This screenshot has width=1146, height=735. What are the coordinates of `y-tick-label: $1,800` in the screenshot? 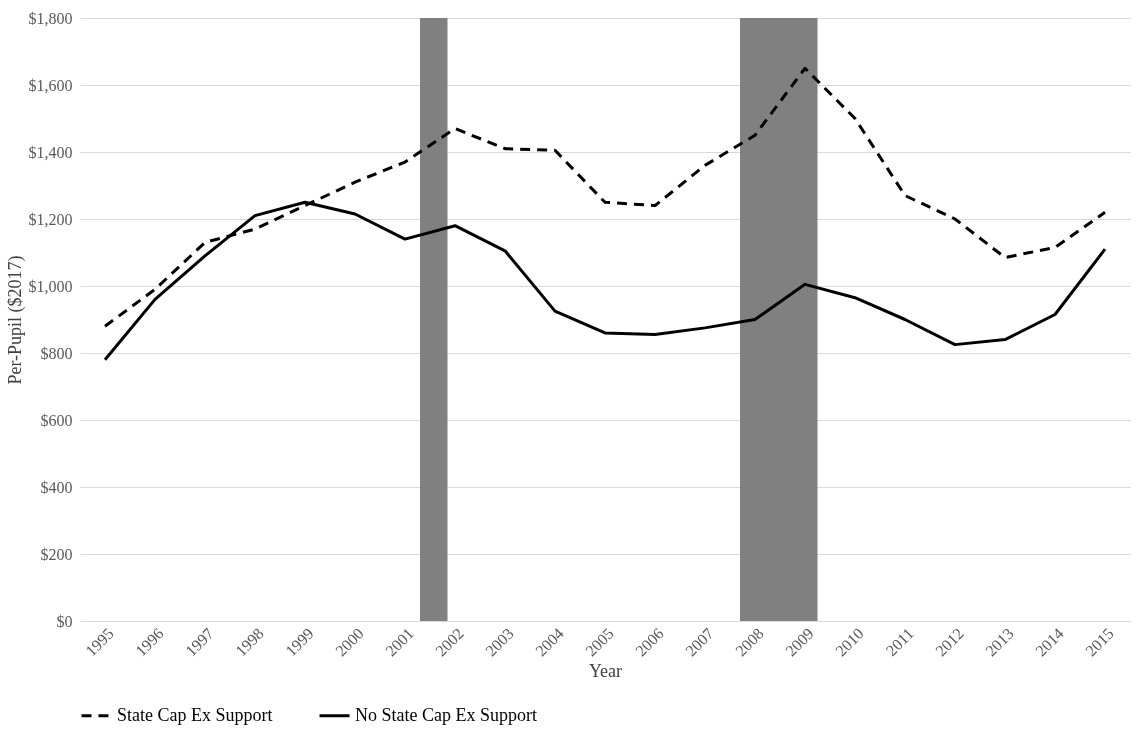 It's located at (50, 18).